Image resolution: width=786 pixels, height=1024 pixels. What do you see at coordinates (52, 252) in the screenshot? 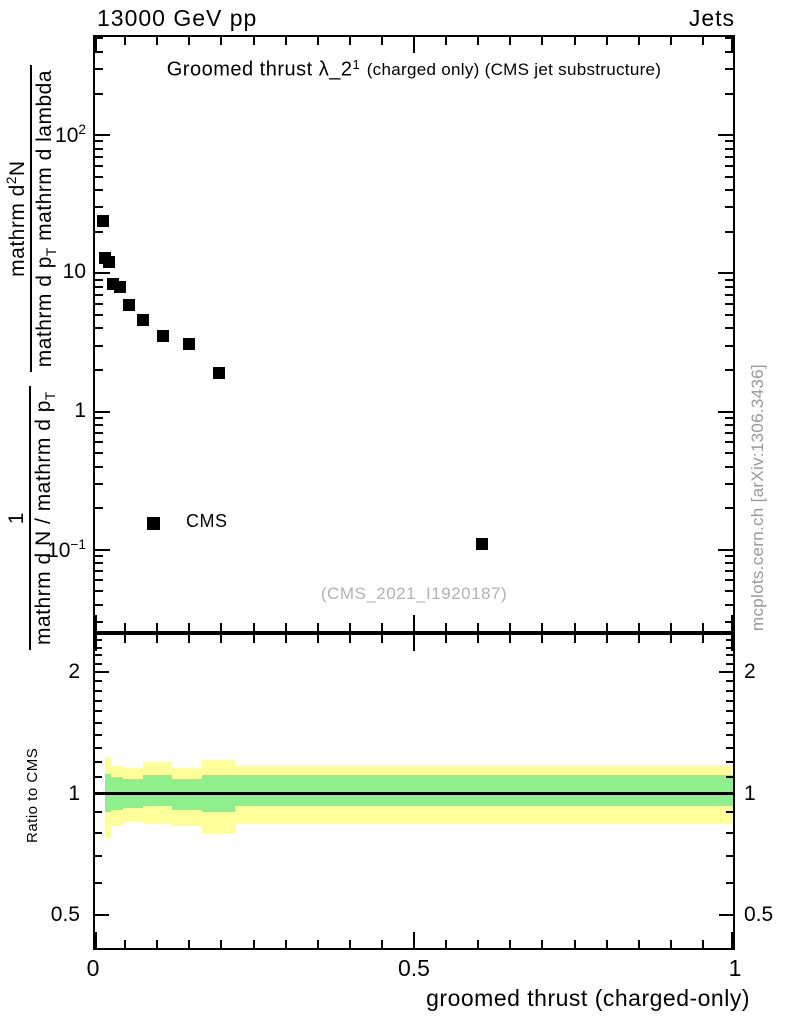
I see `frac2-den-subscript: T` at bounding box center [52, 252].